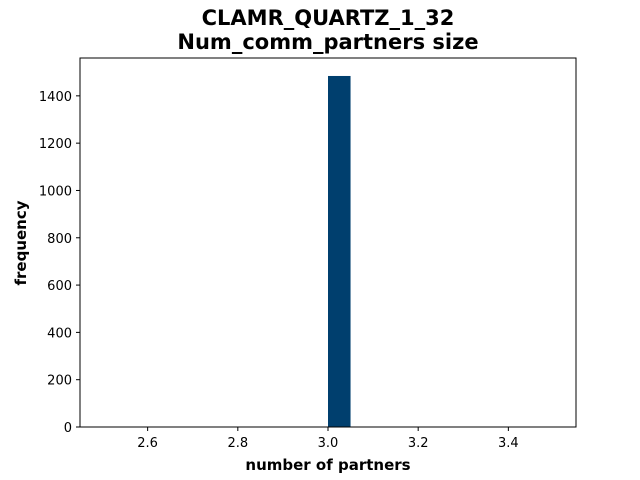 The width and height of the screenshot is (640, 480). I want to click on y-tick-label: 600, so click(59, 286).